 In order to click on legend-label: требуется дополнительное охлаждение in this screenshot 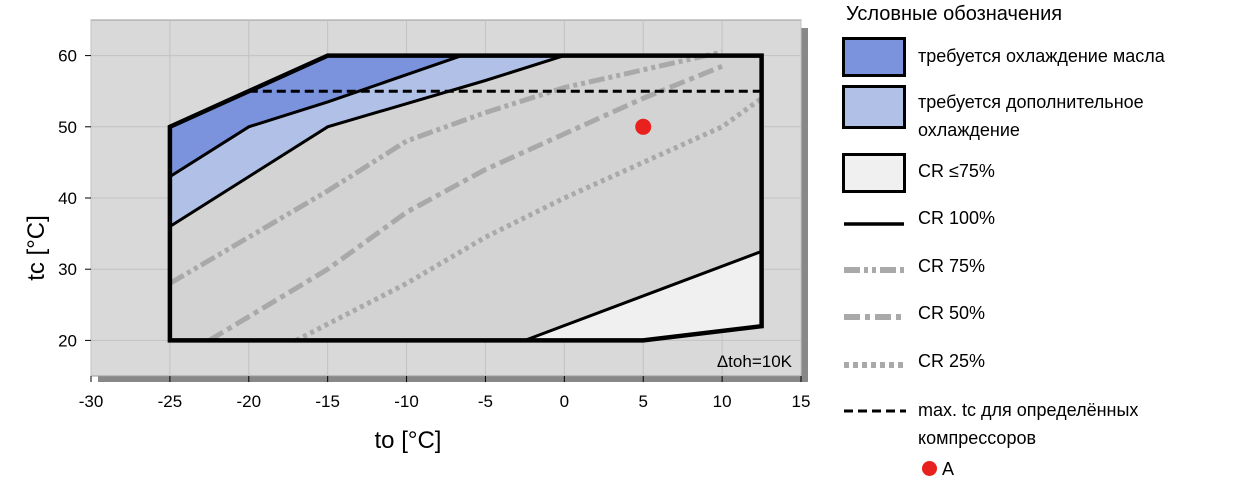, I will do `click(1031, 116)`.